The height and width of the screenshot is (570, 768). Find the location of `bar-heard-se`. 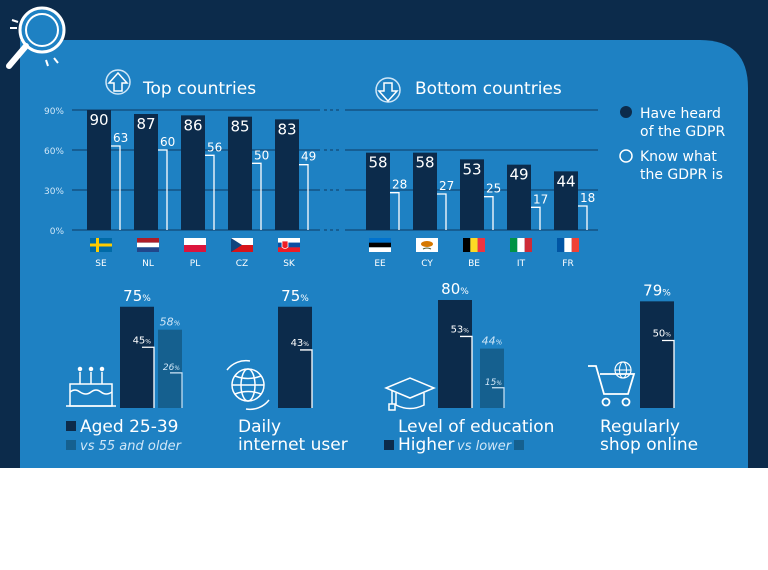

bar-heard-se is located at coordinates (99, 170).